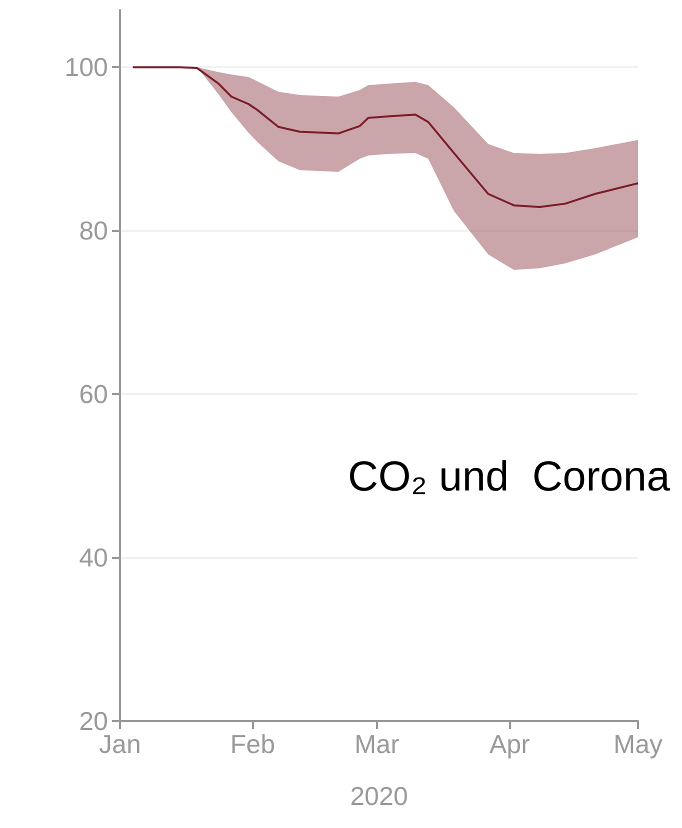  What do you see at coordinates (93, 557) in the screenshot?
I see `y-tick-label: 40` at bounding box center [93, 557].